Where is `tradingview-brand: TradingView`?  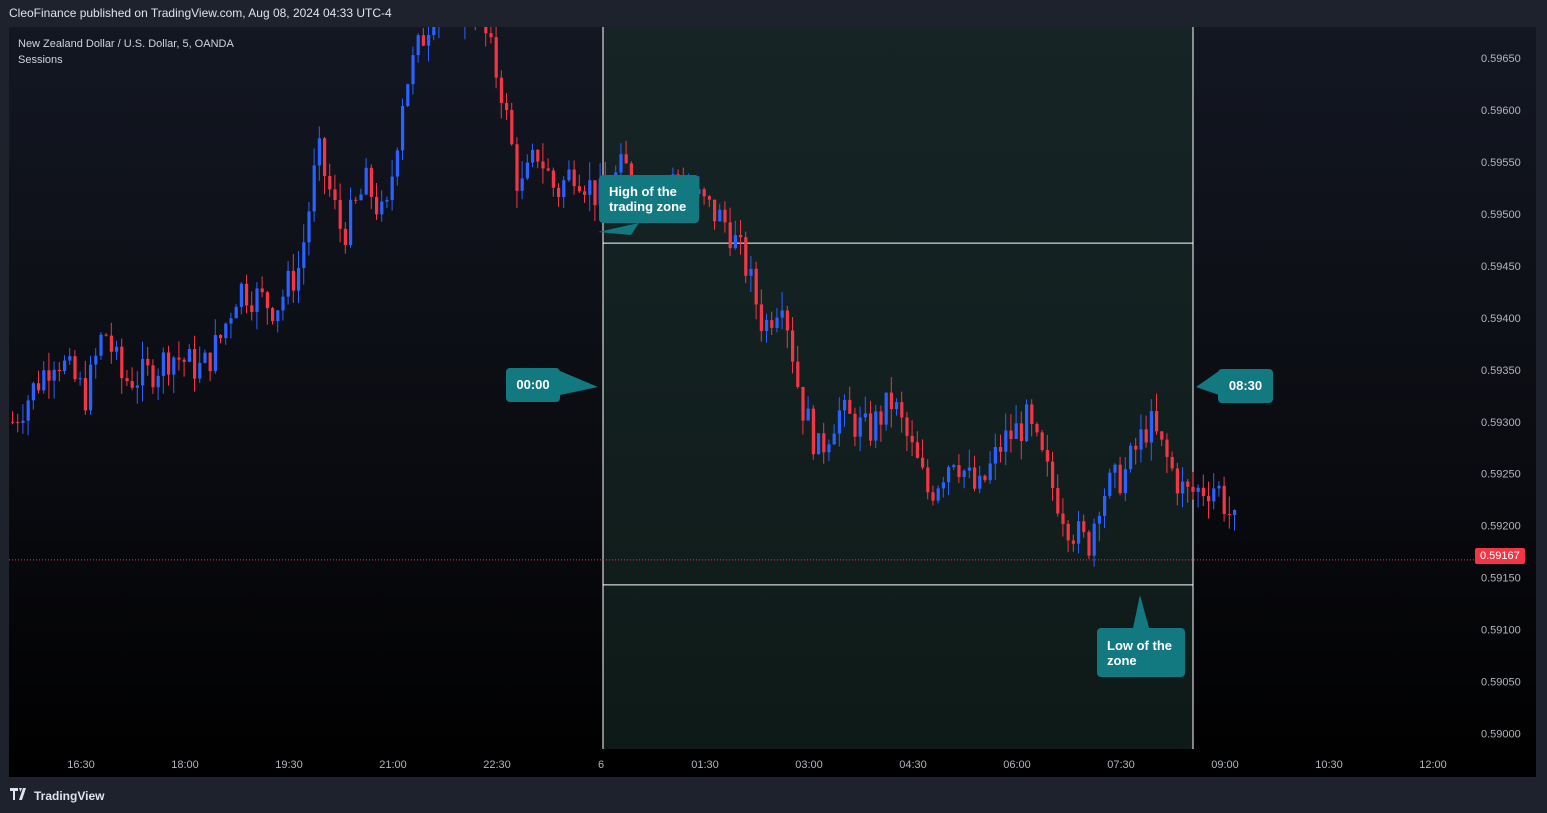
tradingview-brand: TradingView is located at coordinates (57, 795).